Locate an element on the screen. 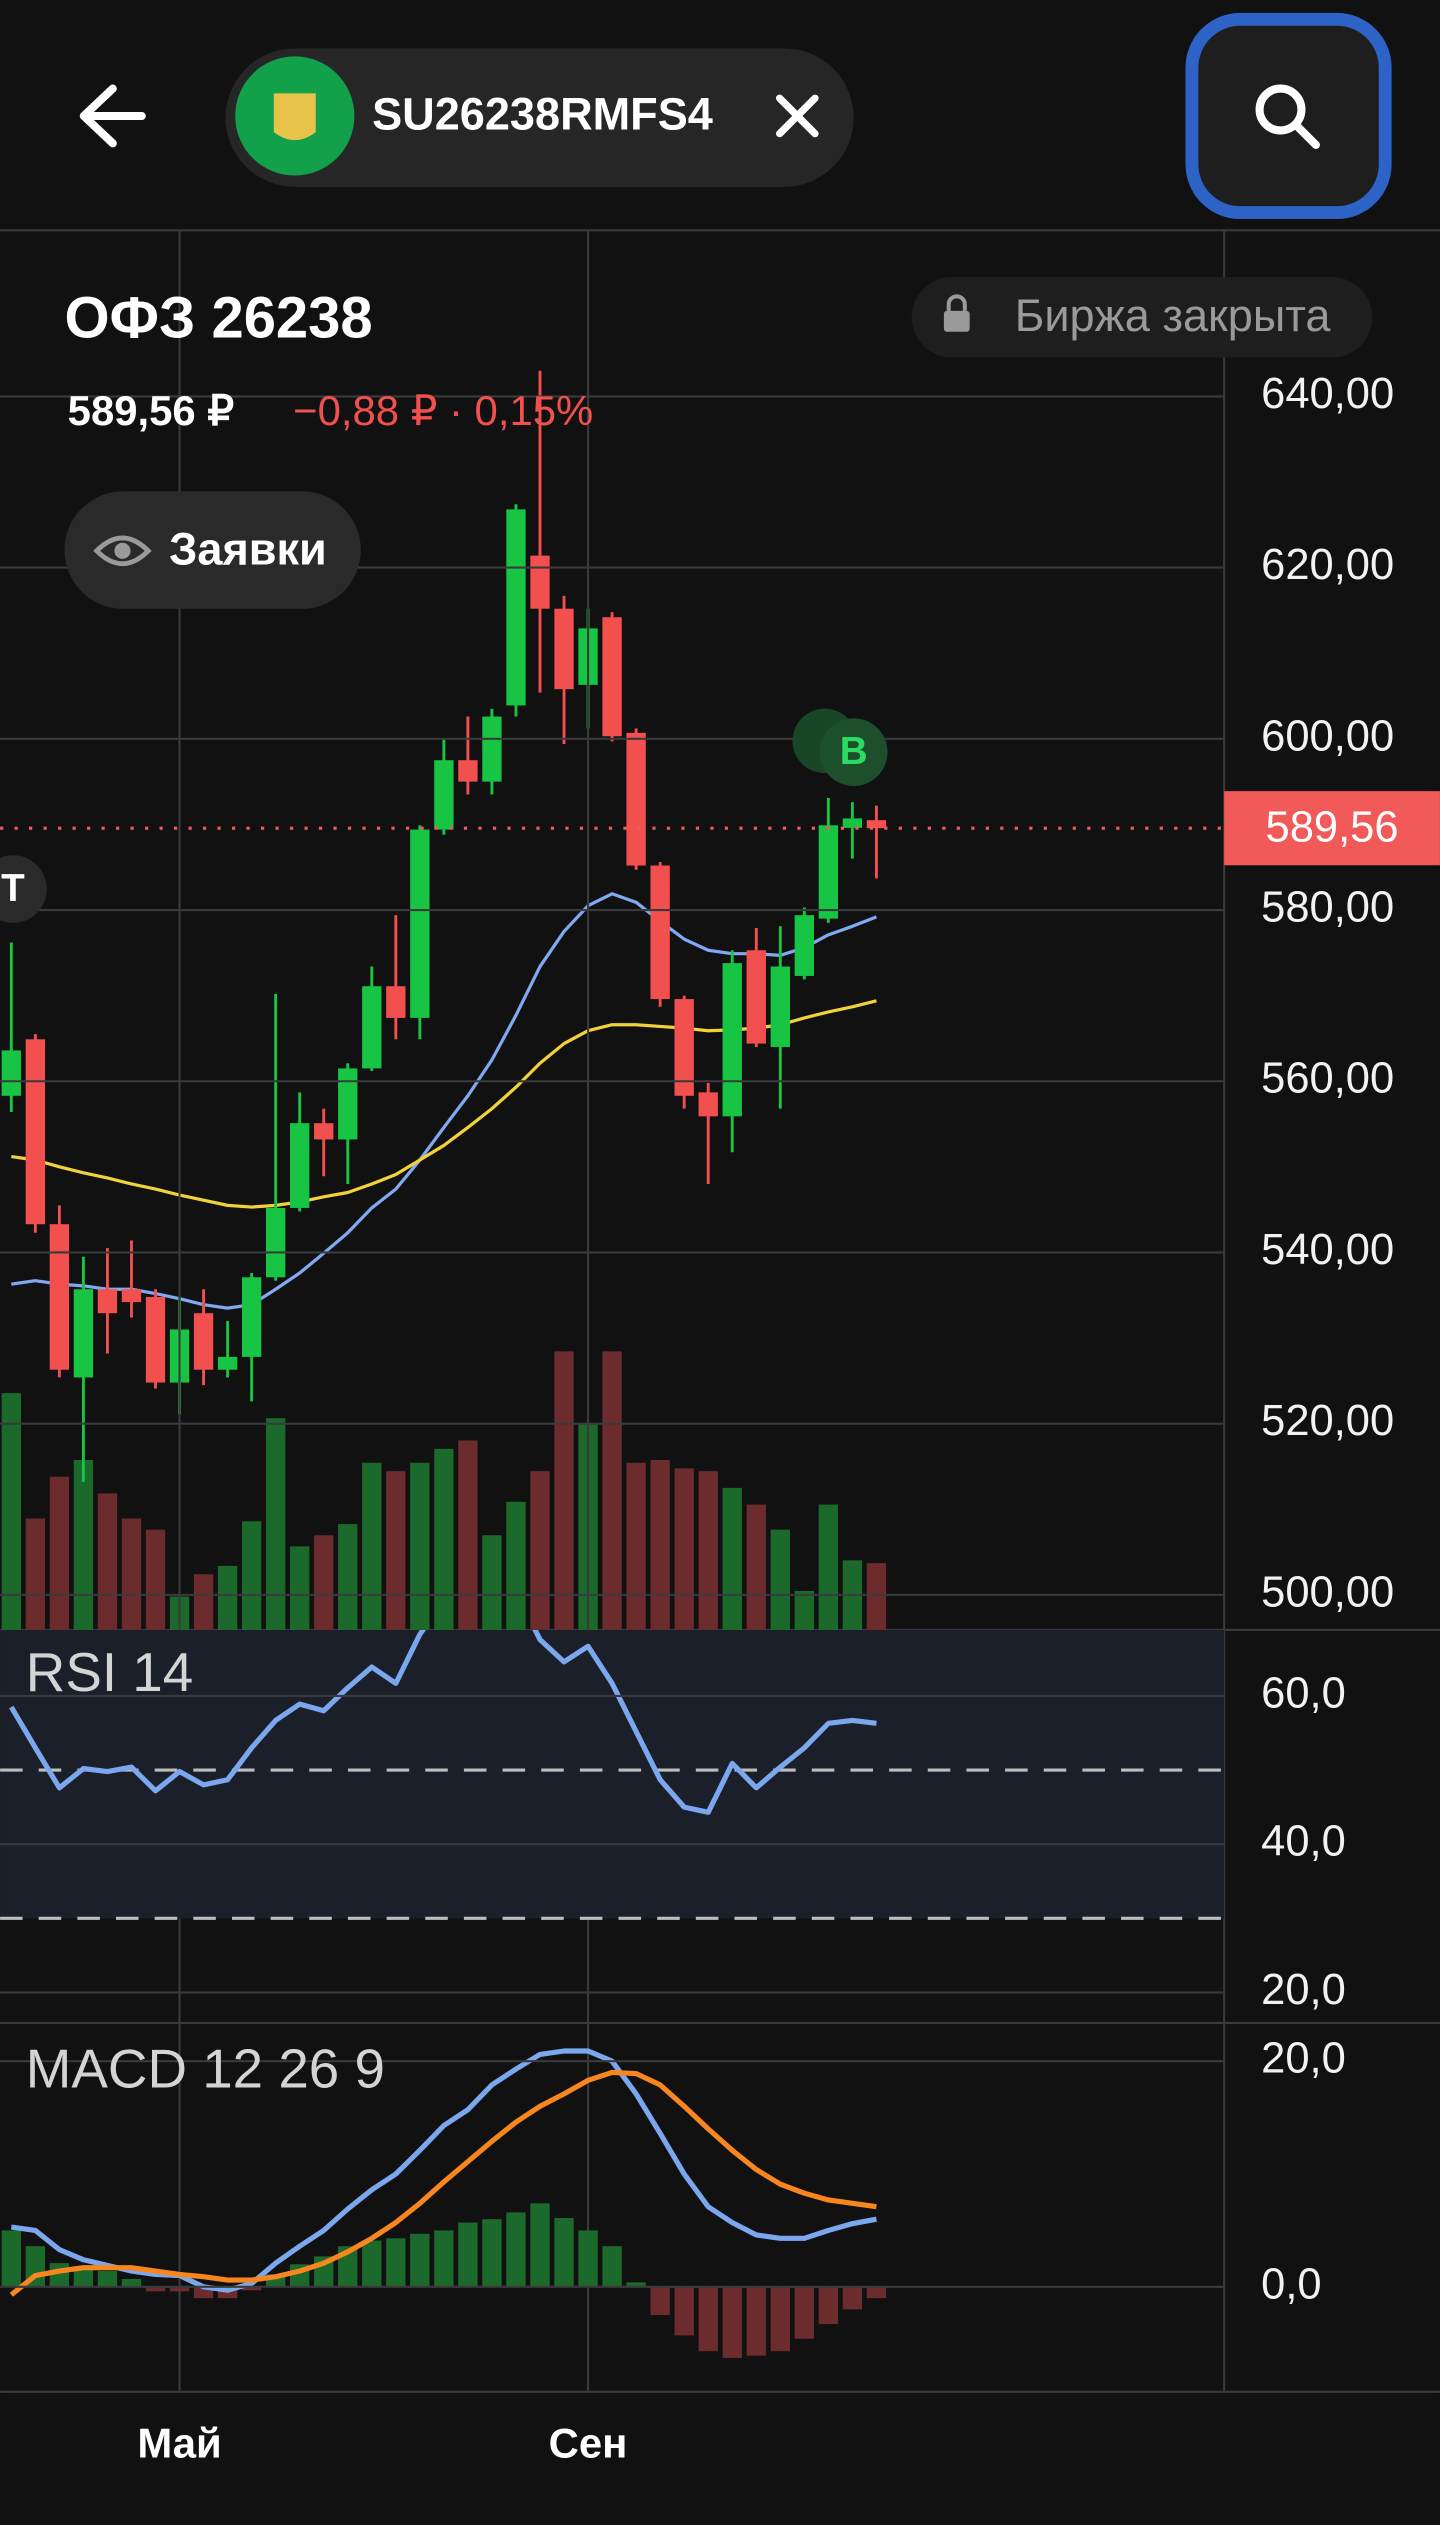 The width and height of the screenshot is (1440, 2525). price-change: −0,88 ₽ · 0,15% is located at coordinates (443, 410).